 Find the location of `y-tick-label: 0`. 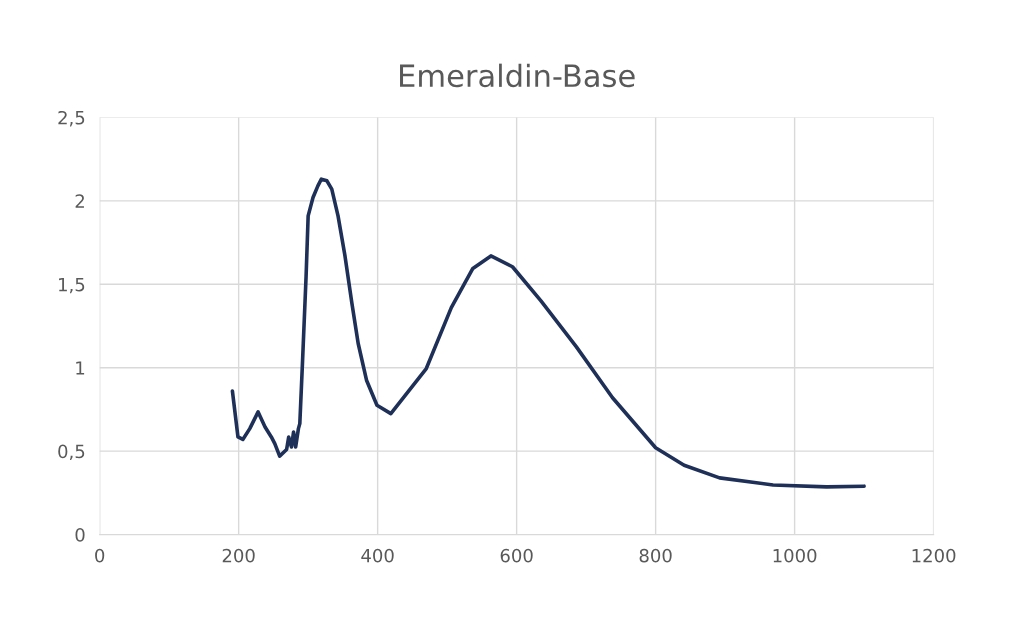

y-tick-label: 0 is located at coordinates (80, 535).